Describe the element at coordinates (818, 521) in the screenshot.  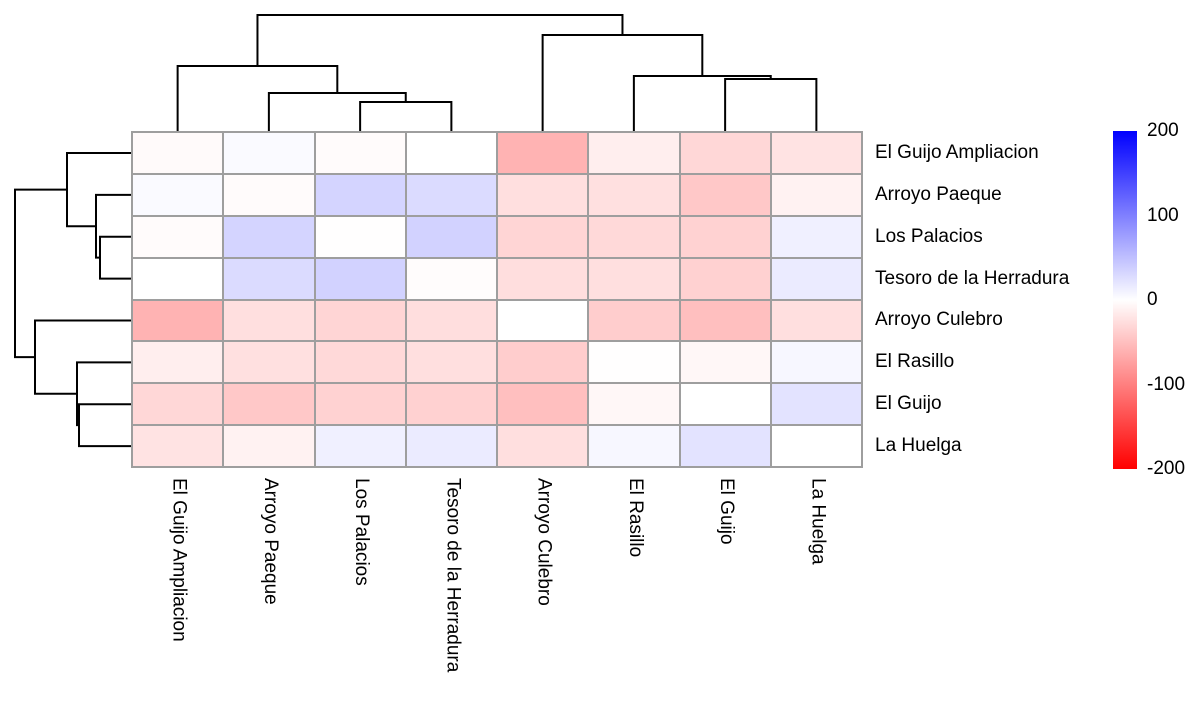
I see `column-label: La Huelga` at that location.